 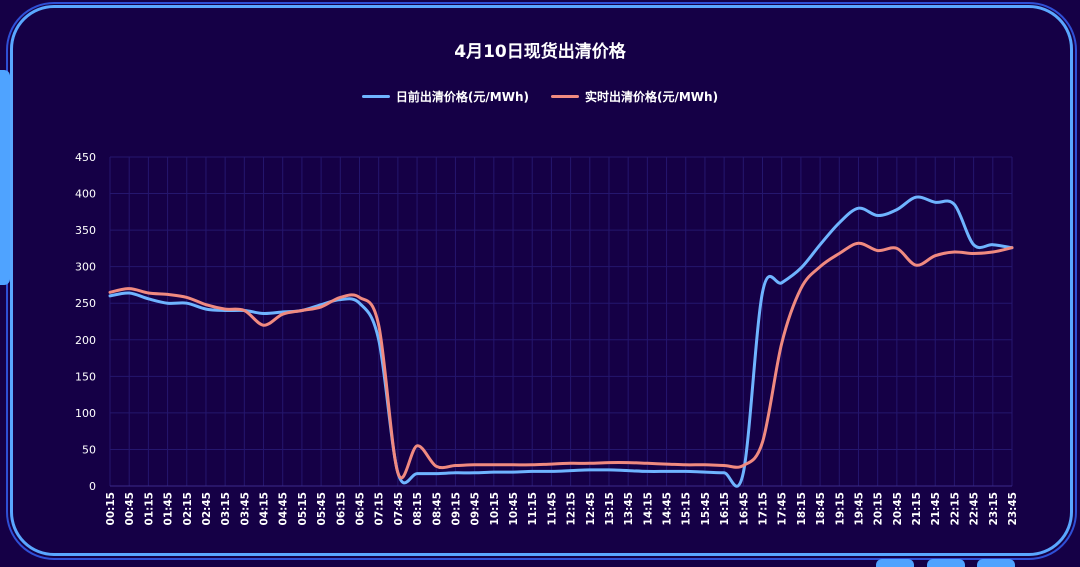 What do you see at coordinates (130, 508) in the screenshot?
I see `x-tick-label: 00:45` at bounding box center [130, 508].